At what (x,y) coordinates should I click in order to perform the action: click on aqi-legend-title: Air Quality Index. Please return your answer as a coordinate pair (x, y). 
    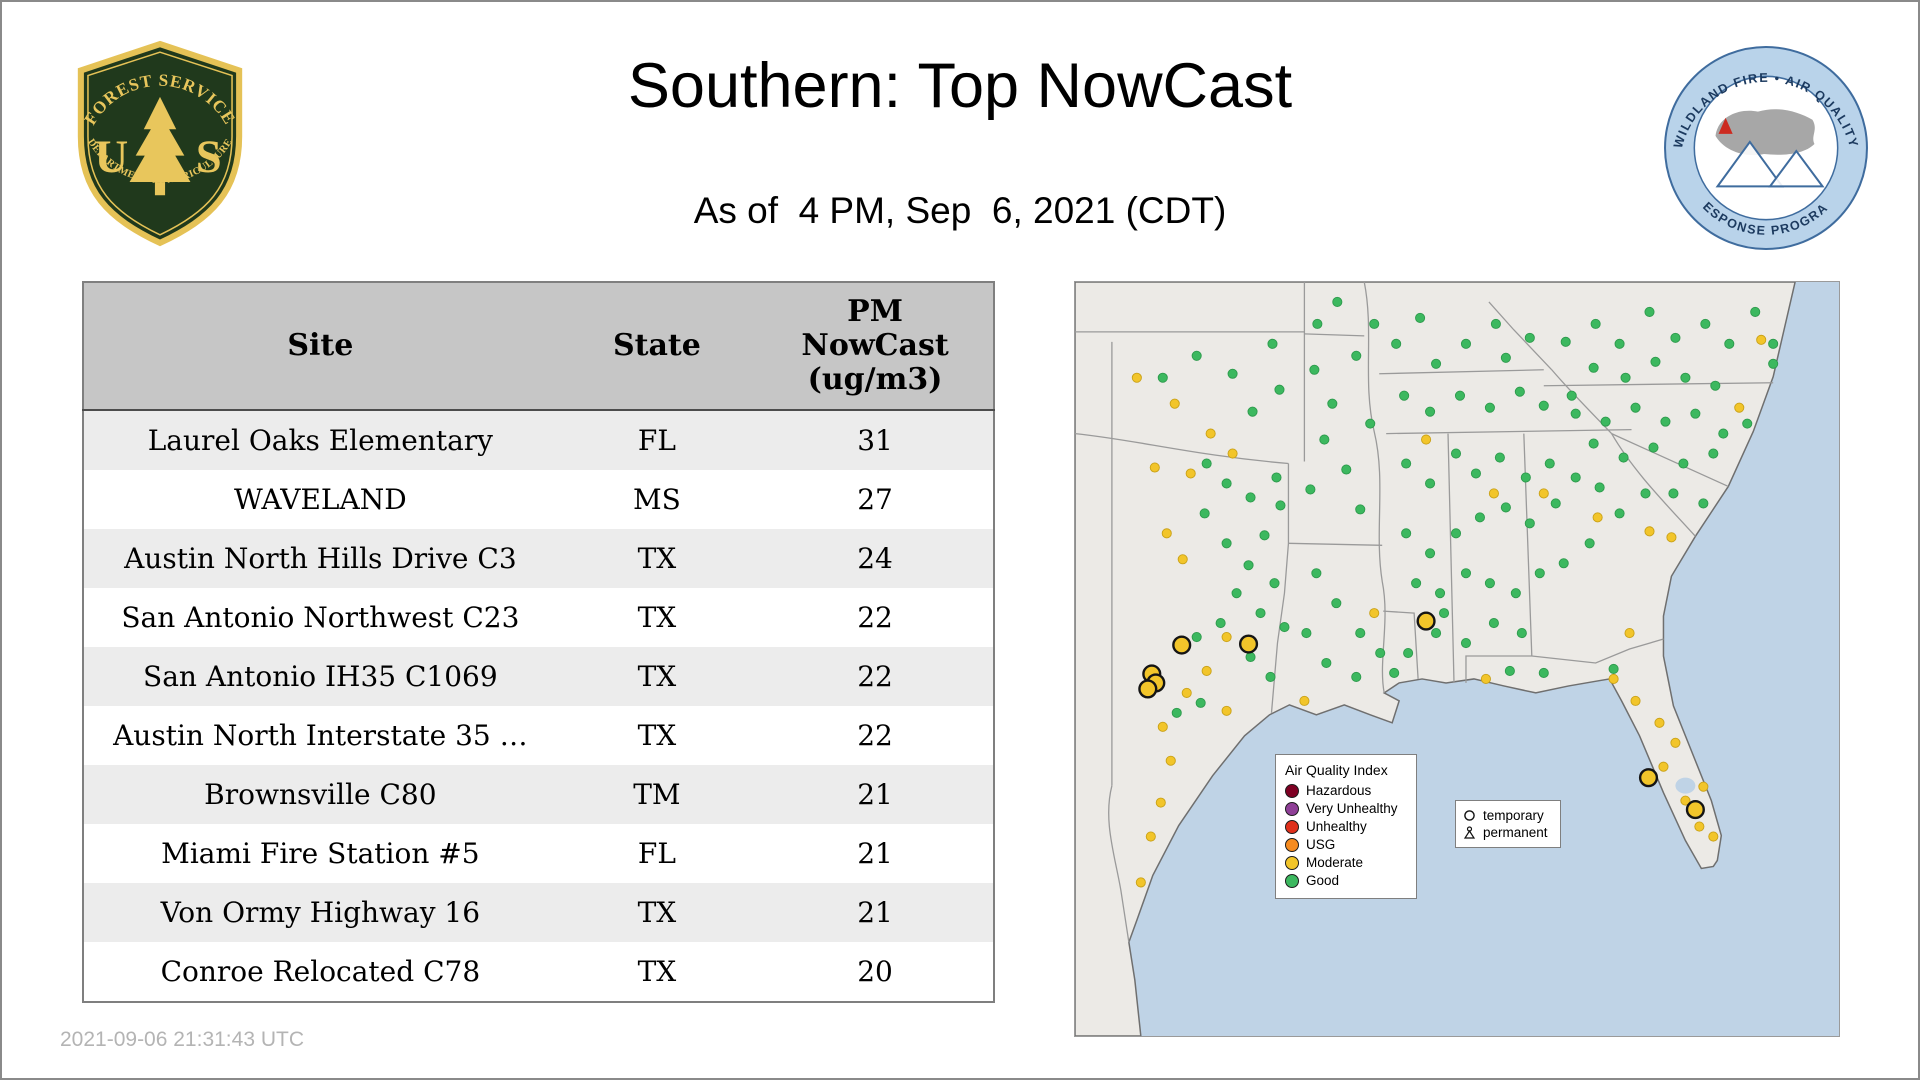
    Looking at the image, I should click on (1336, 770).